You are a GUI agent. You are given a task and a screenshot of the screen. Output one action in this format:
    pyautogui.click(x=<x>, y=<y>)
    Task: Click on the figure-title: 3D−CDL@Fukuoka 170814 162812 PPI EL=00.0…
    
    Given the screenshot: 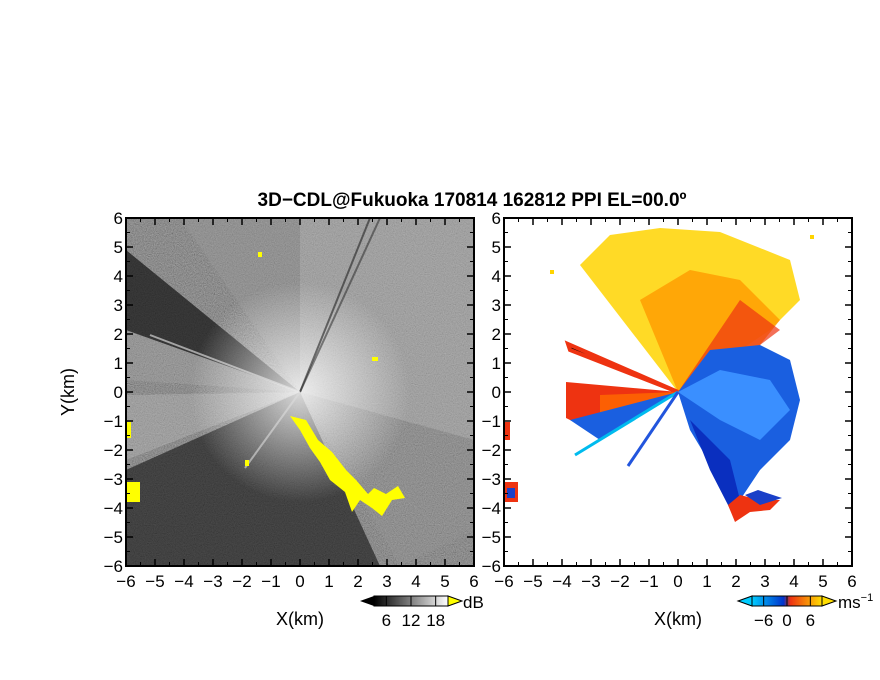 What is the action you would take?
    pyautogui.click(x=472, y=200)
    